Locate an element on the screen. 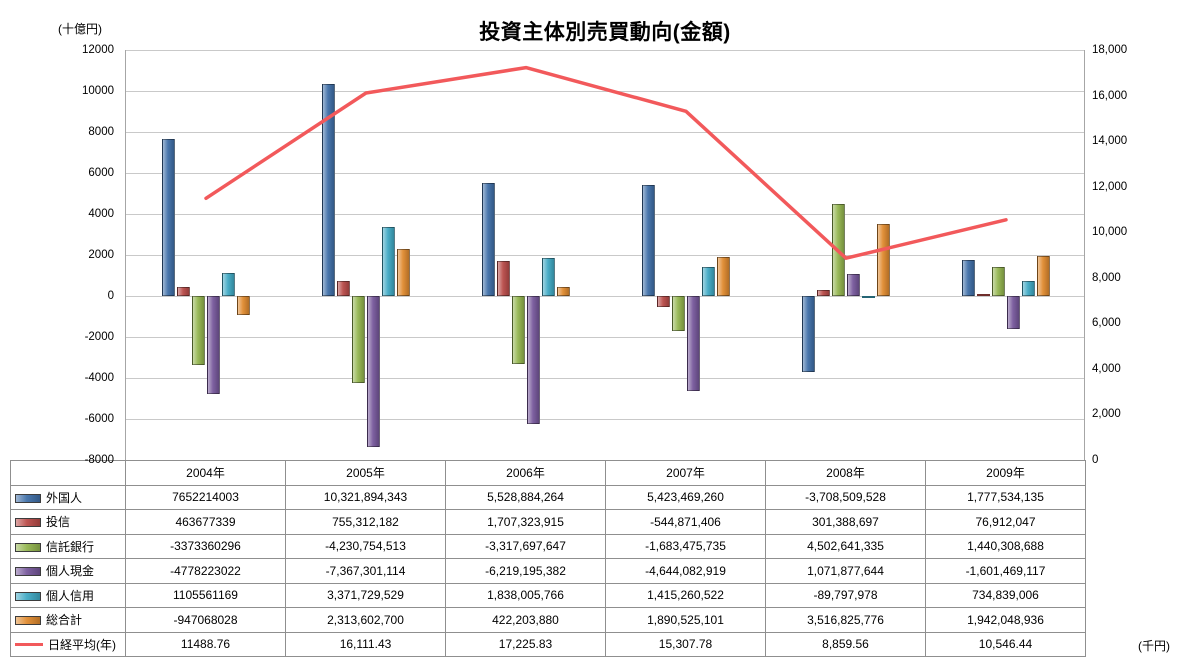 Image resolution: width=1194 pixels, height=660 pixels. table-cell: 1105561169 is located at coordinates (205, 595).